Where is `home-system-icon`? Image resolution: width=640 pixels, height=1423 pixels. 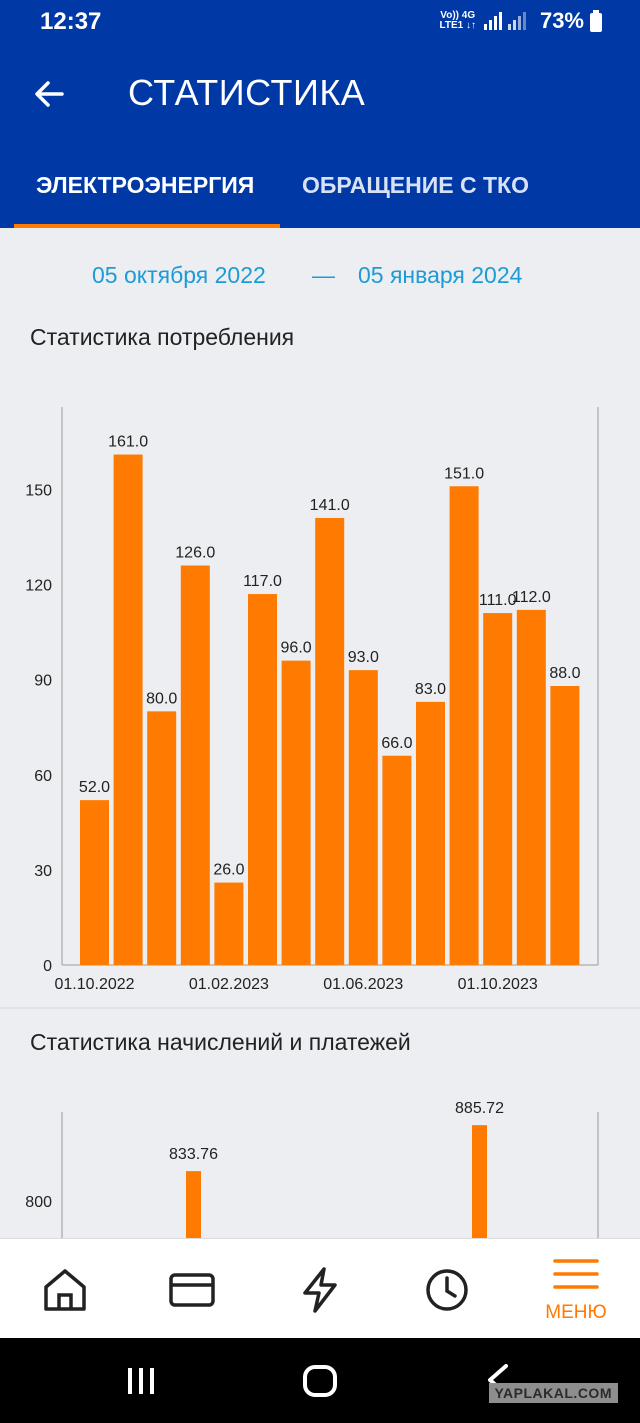 home-system-icon is located at coordinates (320, 1381).